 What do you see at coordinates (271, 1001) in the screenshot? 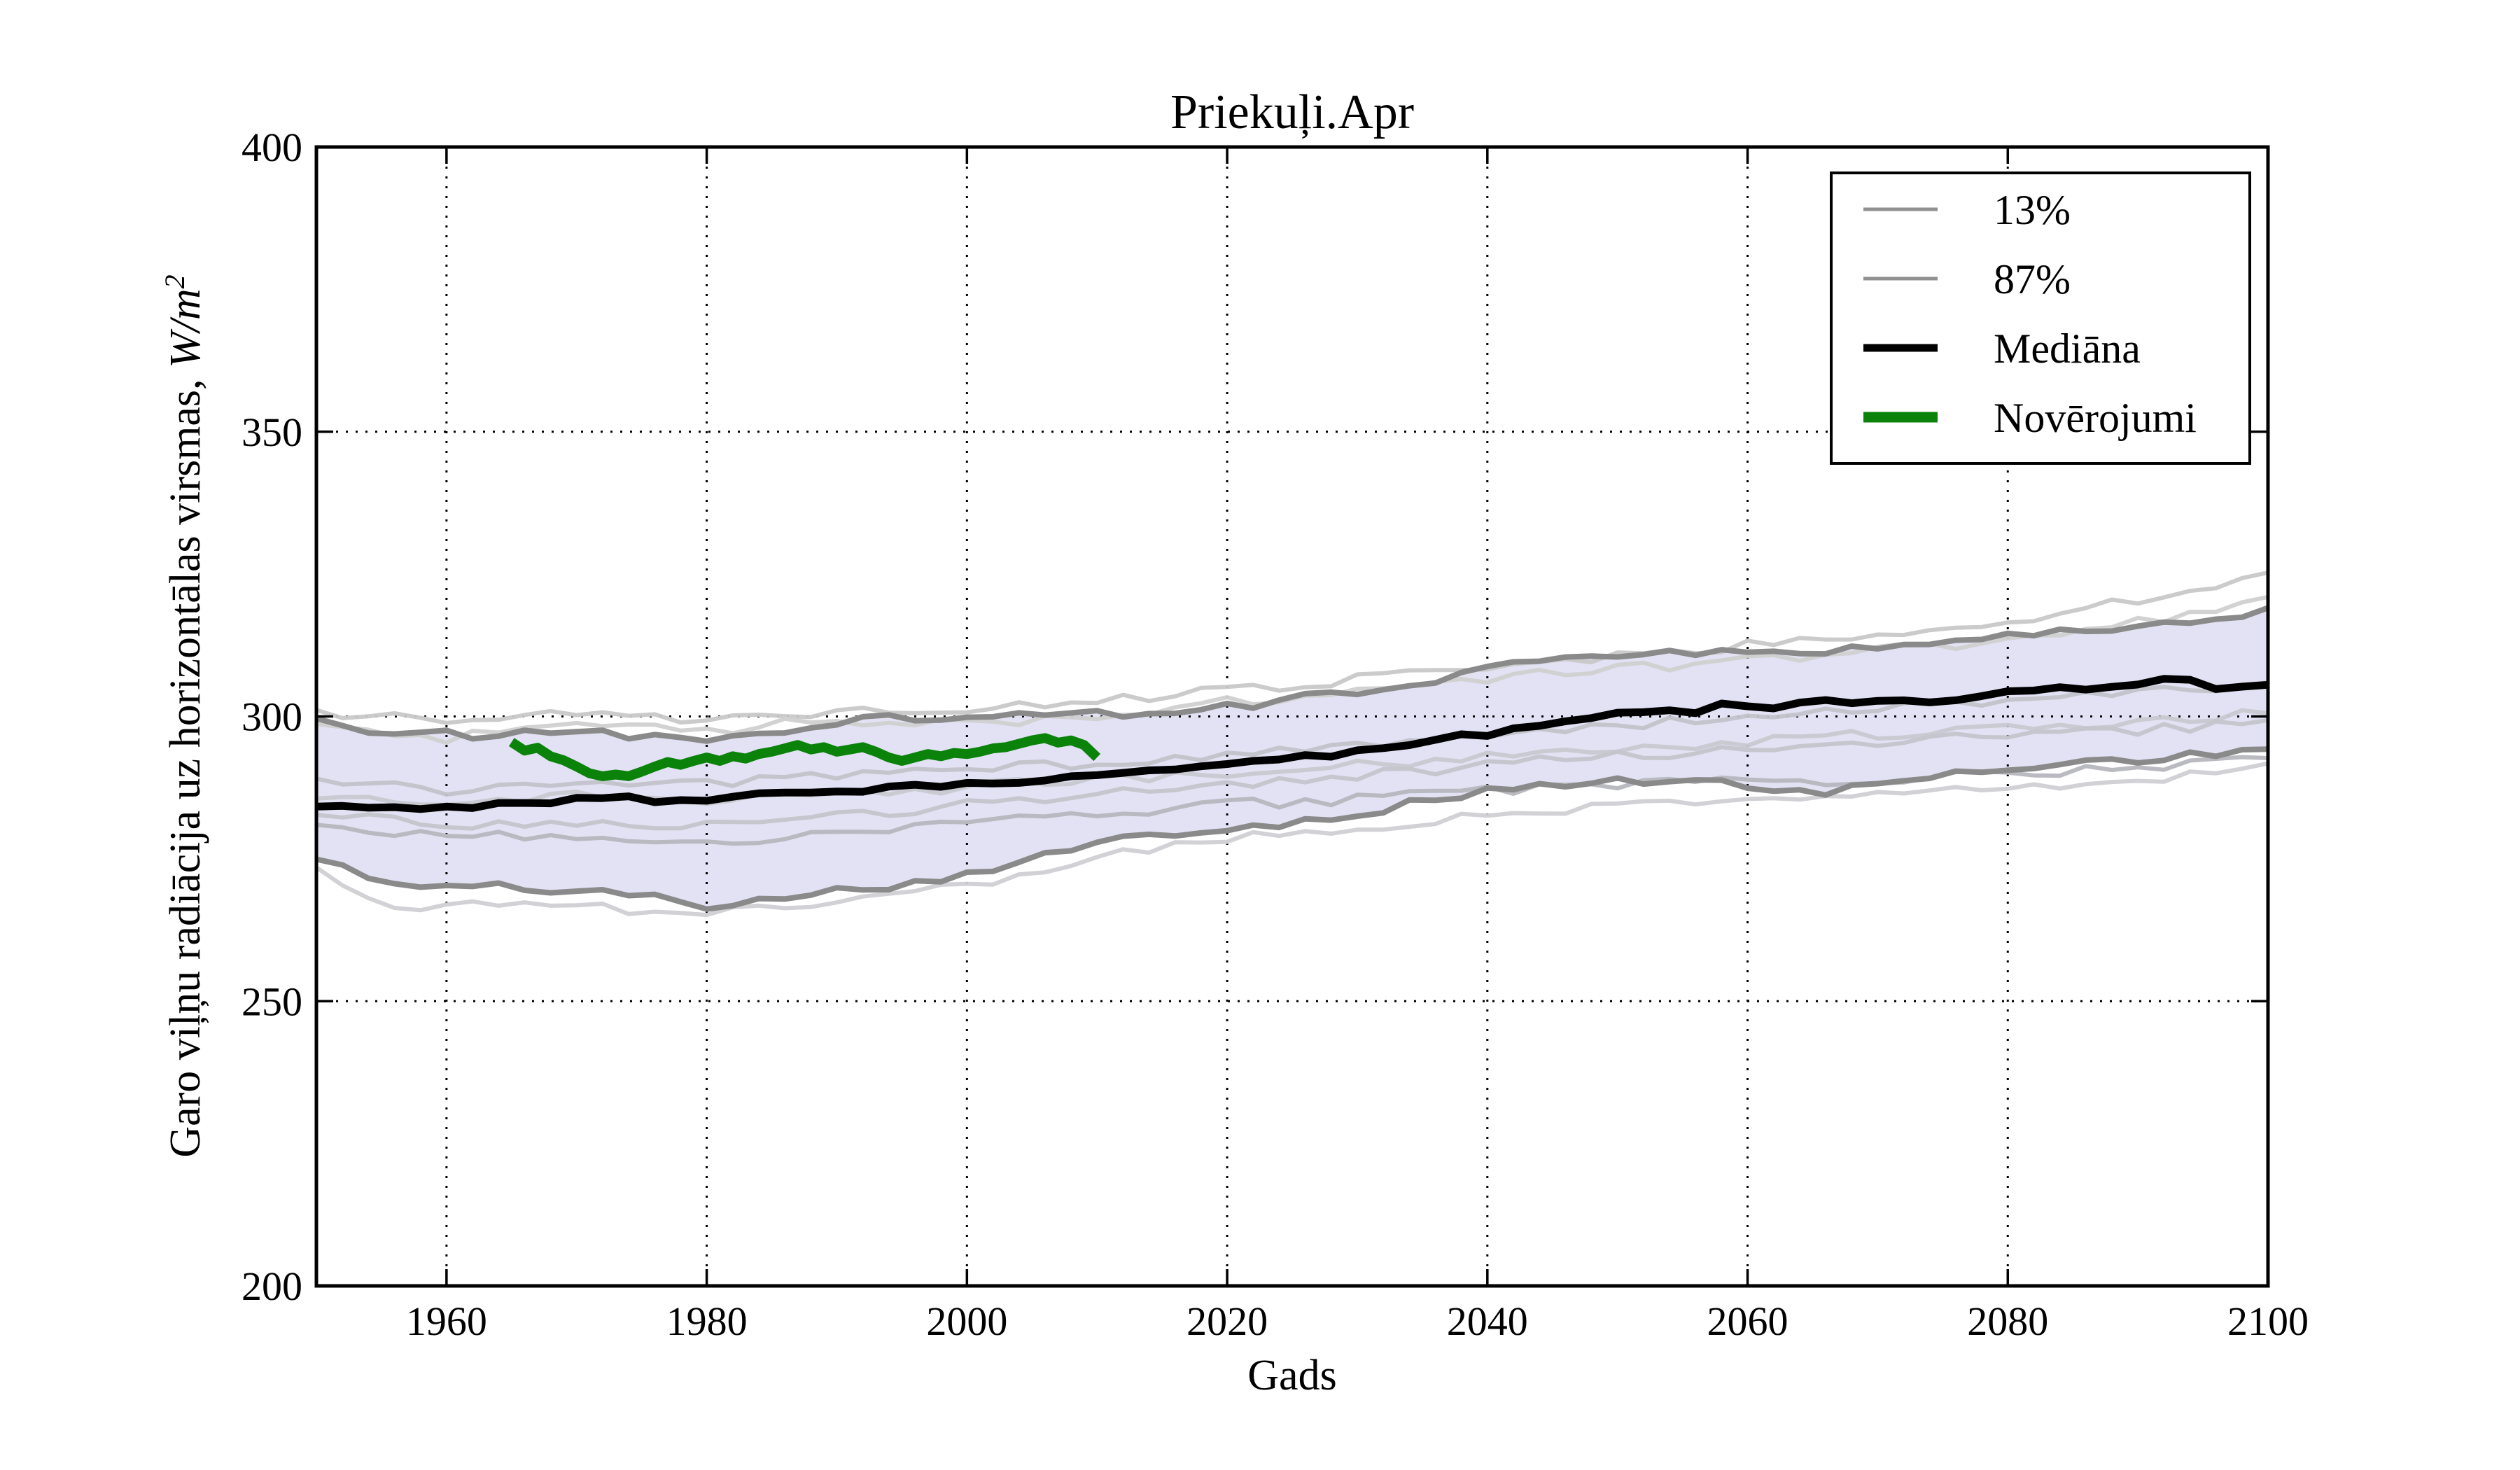
I see `y-tick-label-250: 250` at bounding box center [271, 1001].